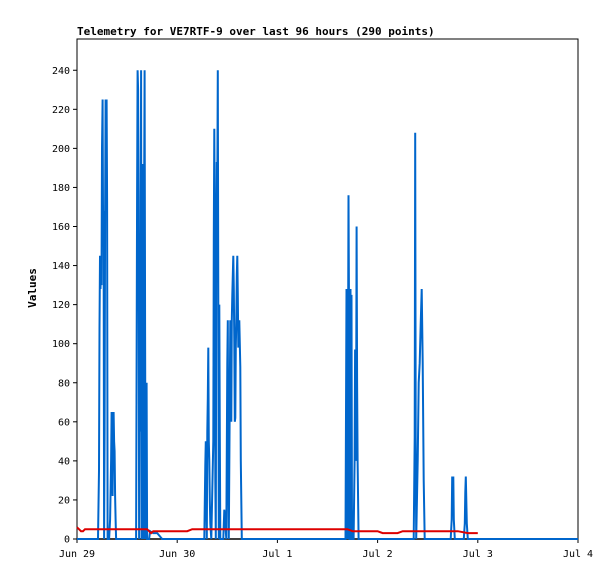  What do you see at coordinates (61, 188) in the screenshot?
I see `y-tick-label: 180` at bounding box center [61, 188].